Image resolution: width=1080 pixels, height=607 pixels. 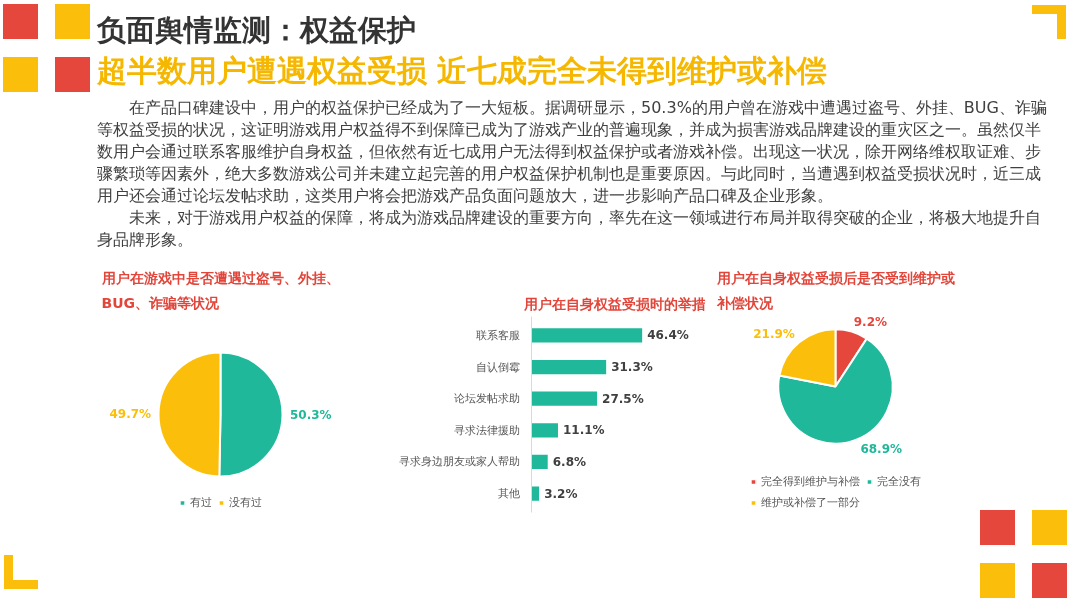 I want to click on data-label: 27.5%, so click(x=623, y=398).